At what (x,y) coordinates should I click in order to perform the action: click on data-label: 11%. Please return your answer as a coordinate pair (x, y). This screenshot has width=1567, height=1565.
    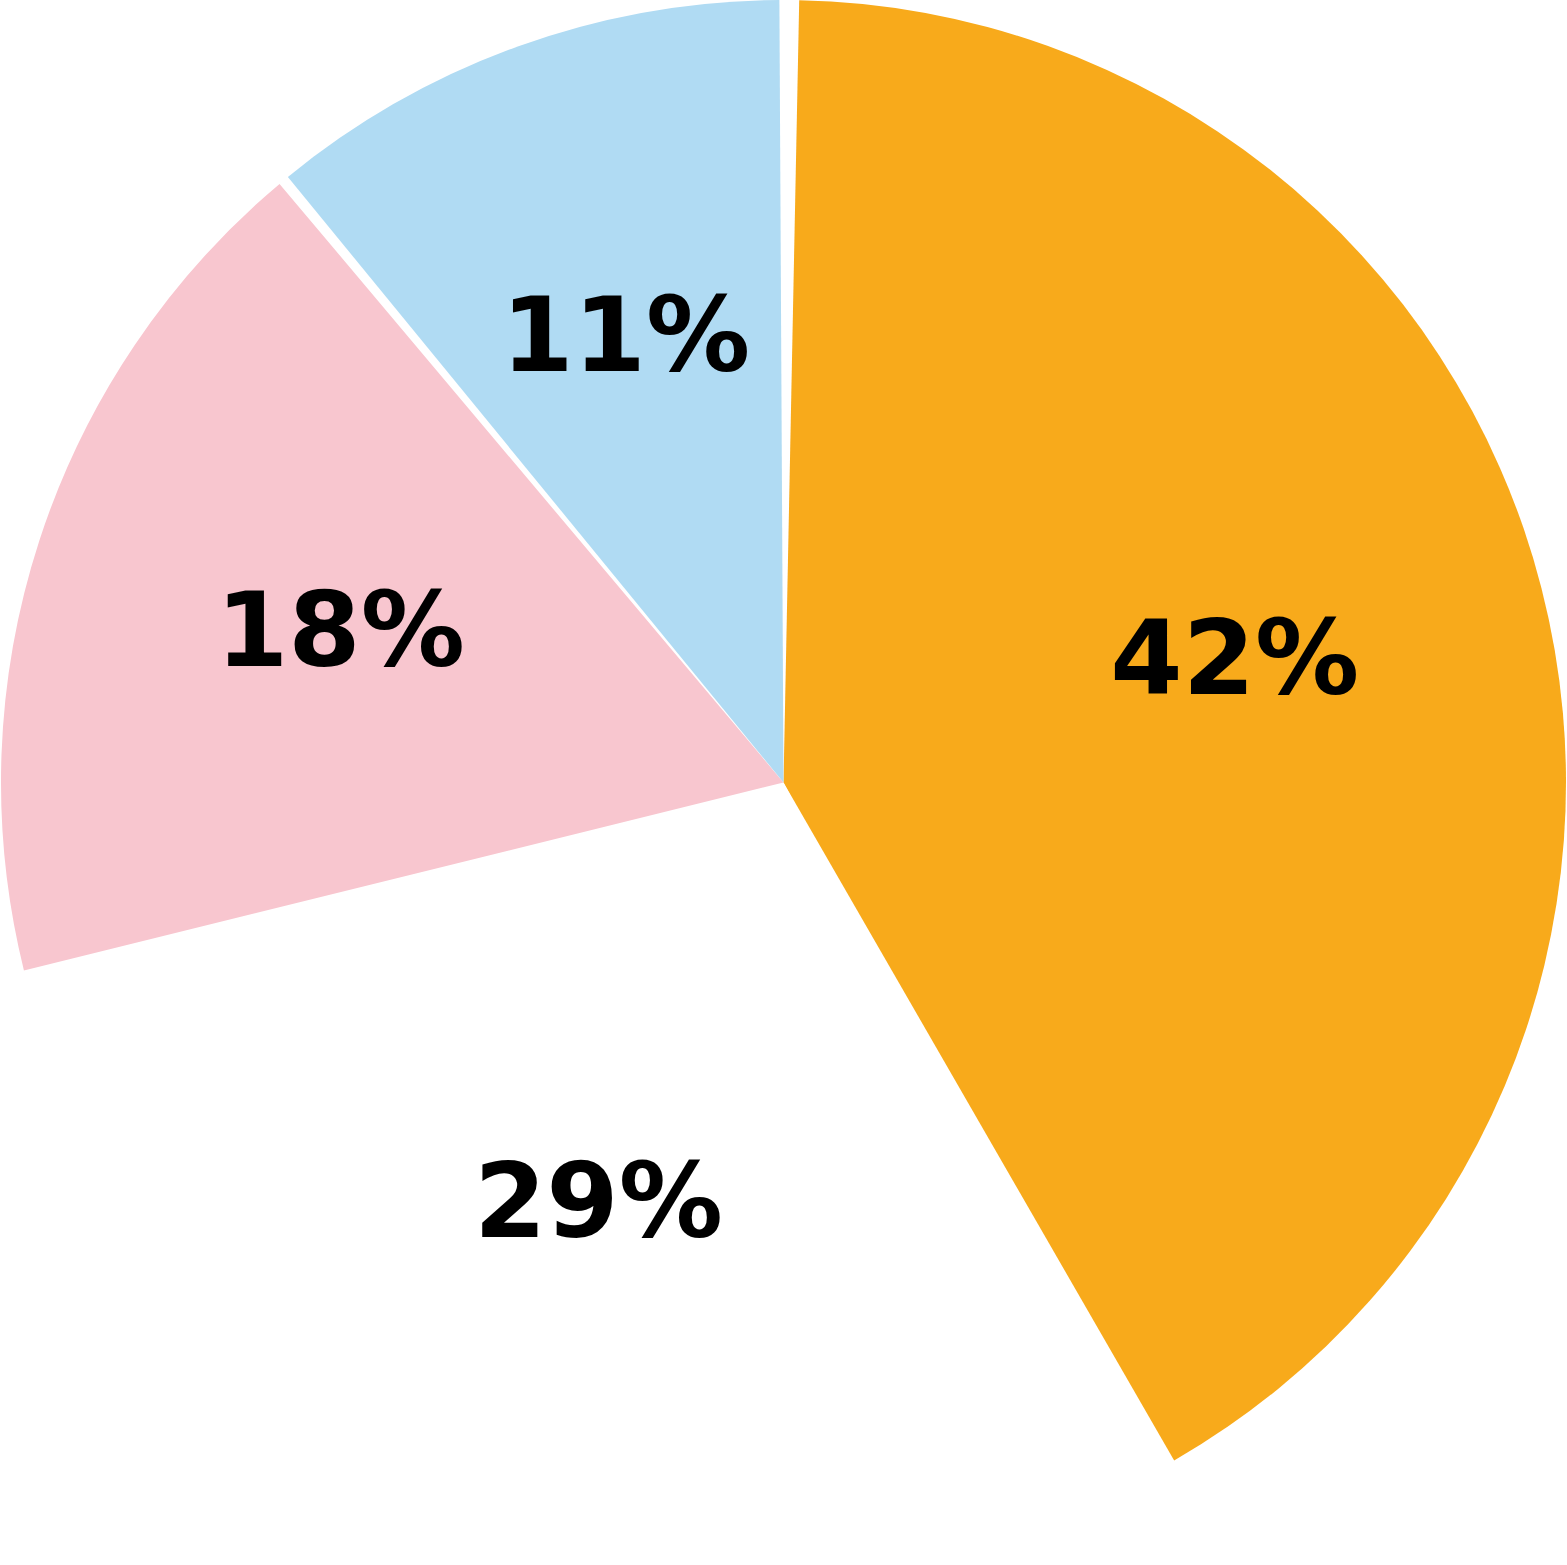
    Looking at the image, I should click on (626, 335).